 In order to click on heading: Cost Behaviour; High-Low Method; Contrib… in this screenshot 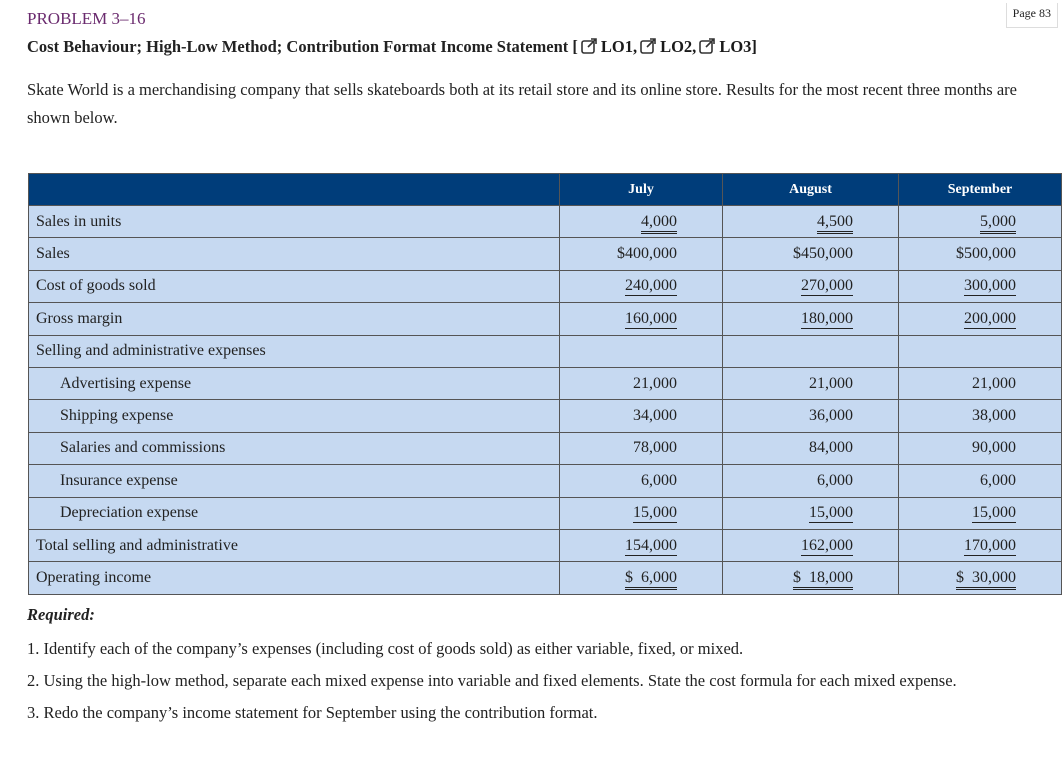, I will do `click(392, 47)`.